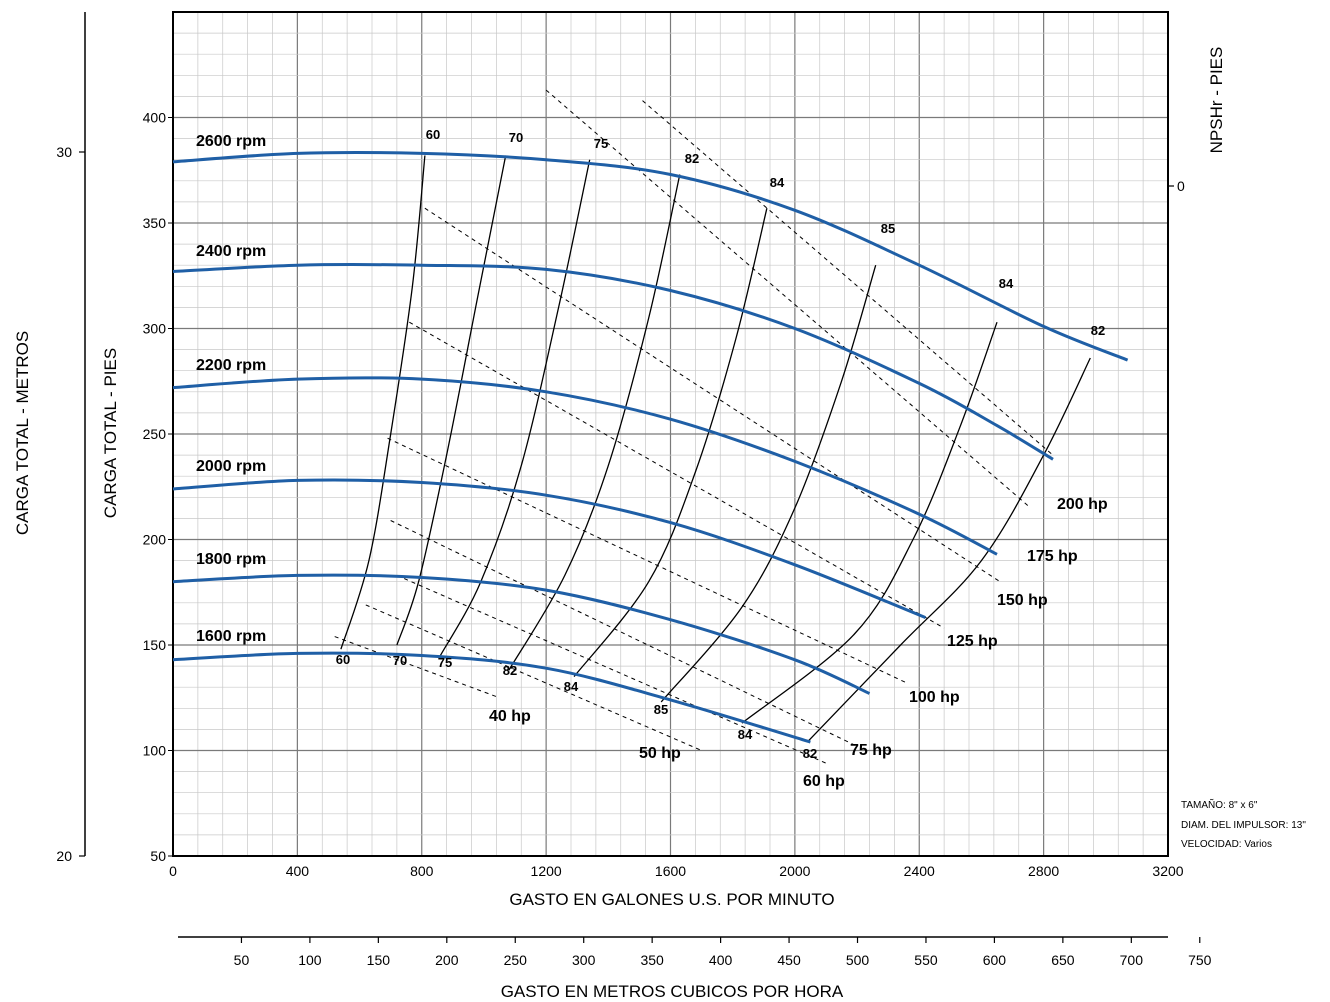  I want to click on y-axis-title-feet: CARGA TOTAL - PIES, so click(110, 433).